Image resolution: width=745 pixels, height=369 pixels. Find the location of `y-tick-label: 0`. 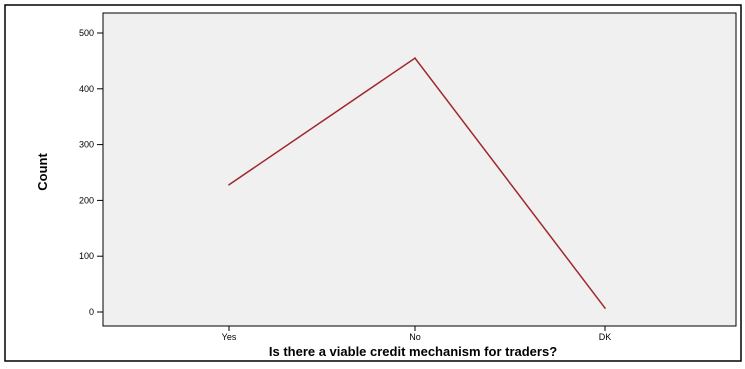

y-tick-label: 0 is located at coordinates (91, 312).